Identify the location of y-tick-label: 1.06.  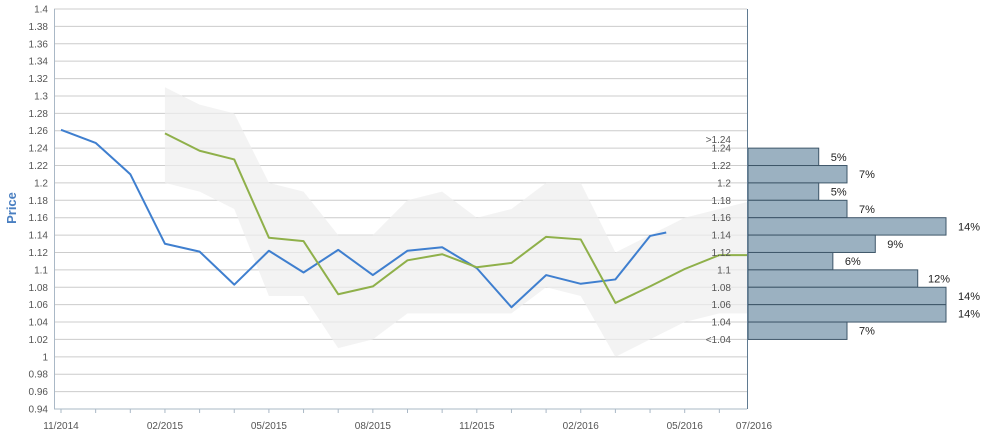
(39, 305).